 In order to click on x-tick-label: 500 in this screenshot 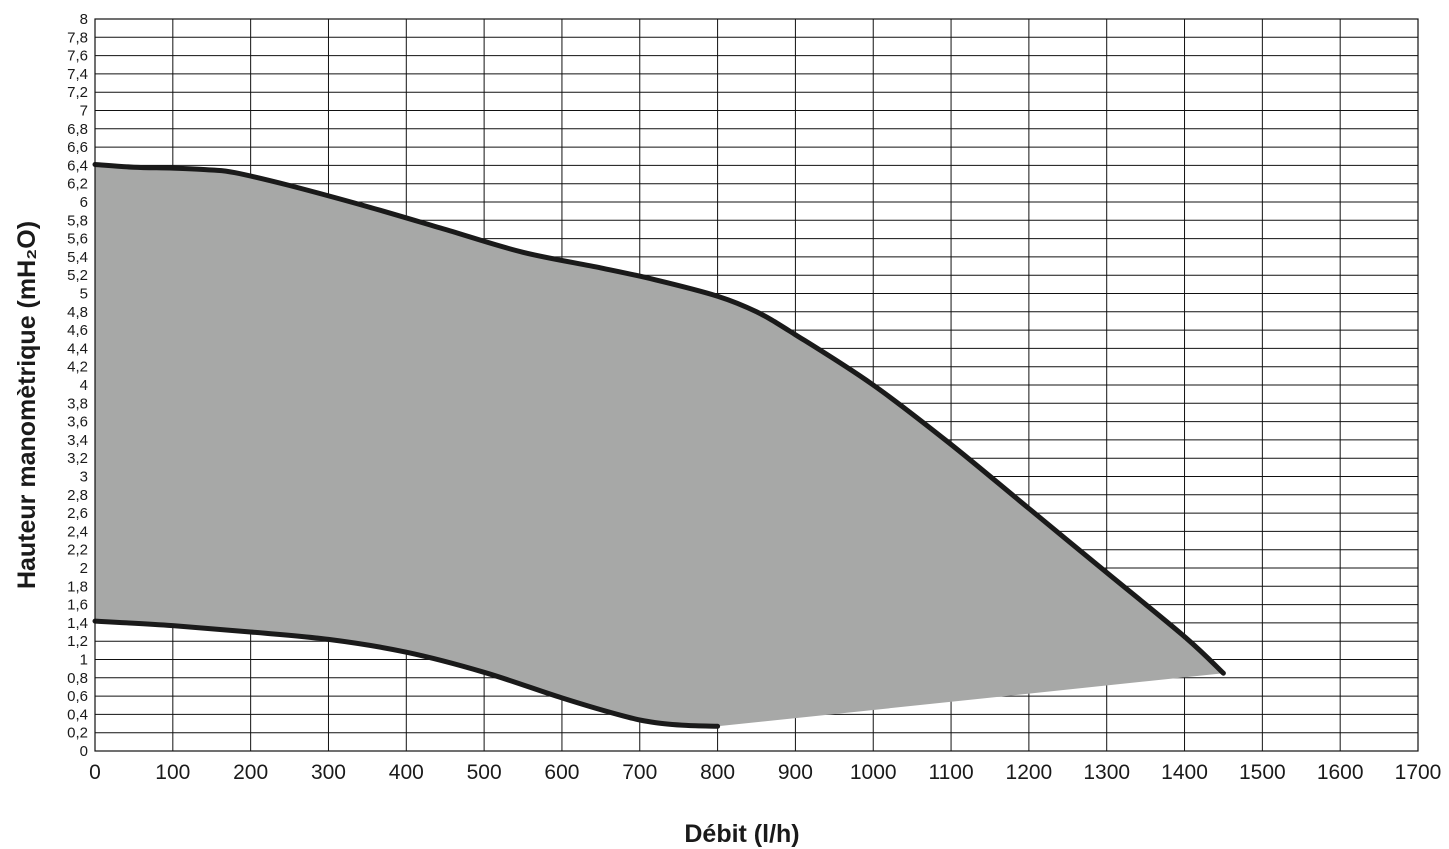, I will do `click(484, 772)`.